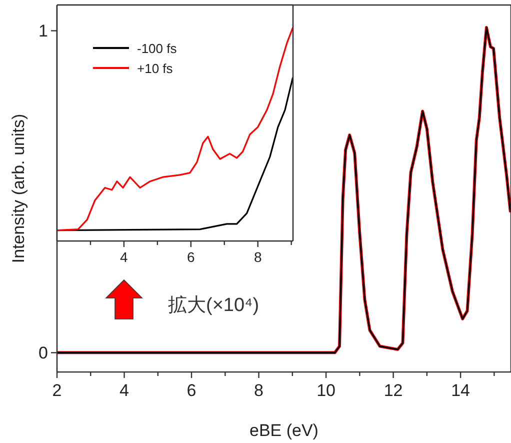 This screenshot has width=511, height=443. I want to click on y-tick-label: 1, so click(43, 31).